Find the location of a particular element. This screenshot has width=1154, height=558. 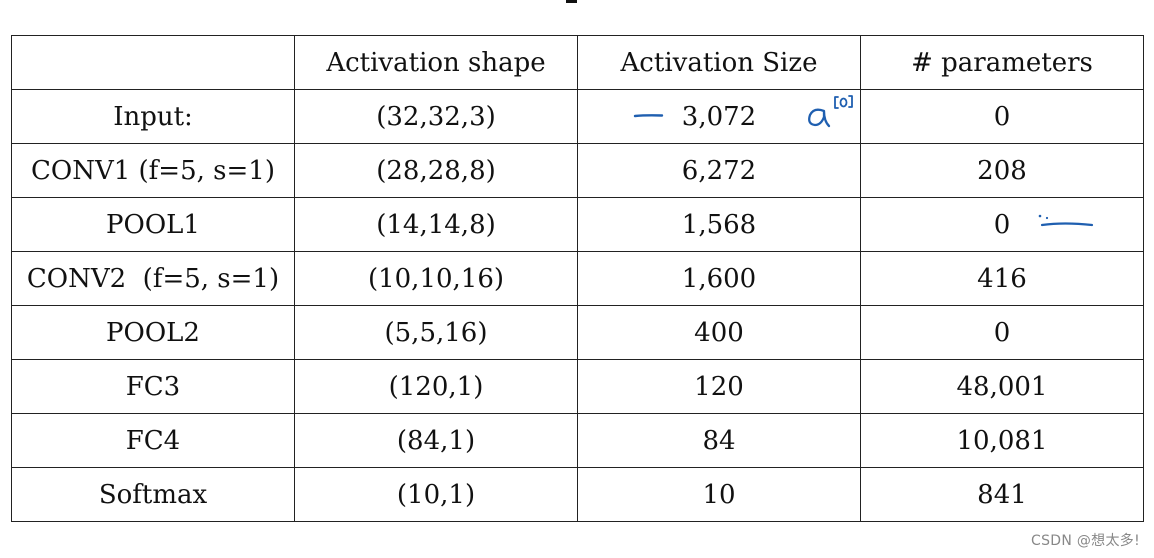

layer-cell: Softmax is located at coordinates (153, 494).